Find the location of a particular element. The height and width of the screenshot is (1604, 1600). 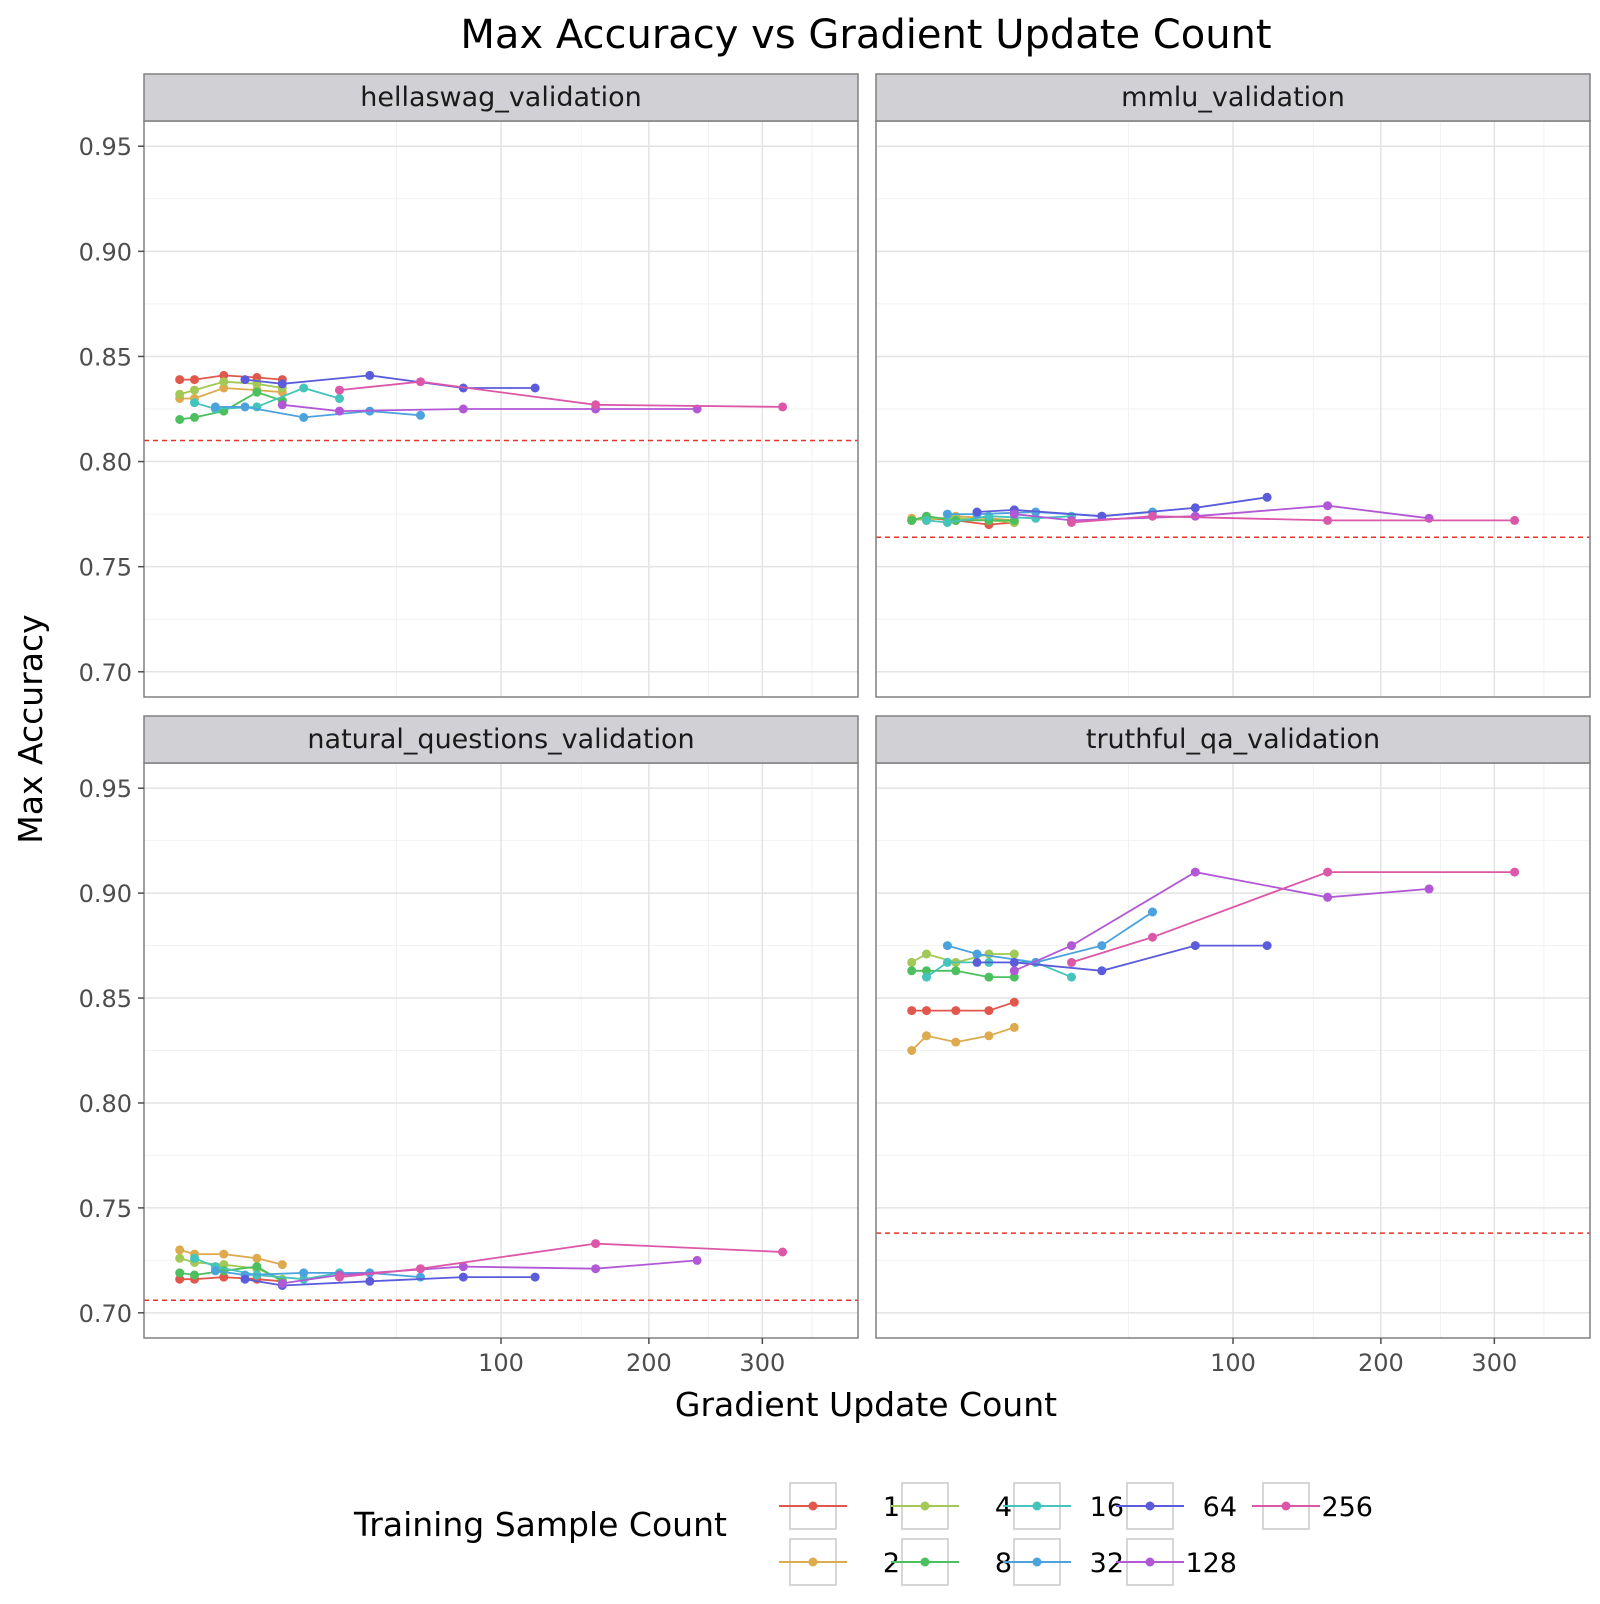

y-axis-label: Max Accuracy is located at coordinates (30, 728).